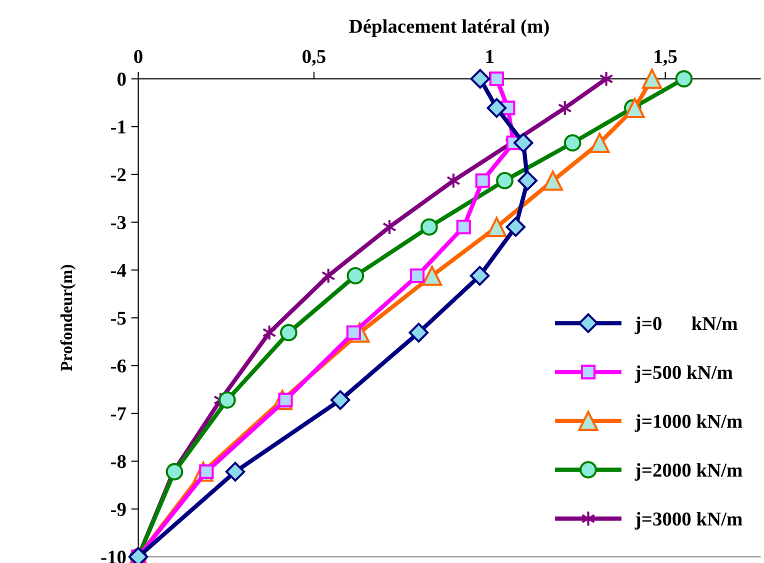 This screenshot has height=563, width=764. I want to click on y-tick-label: -5, so click(118, 318).